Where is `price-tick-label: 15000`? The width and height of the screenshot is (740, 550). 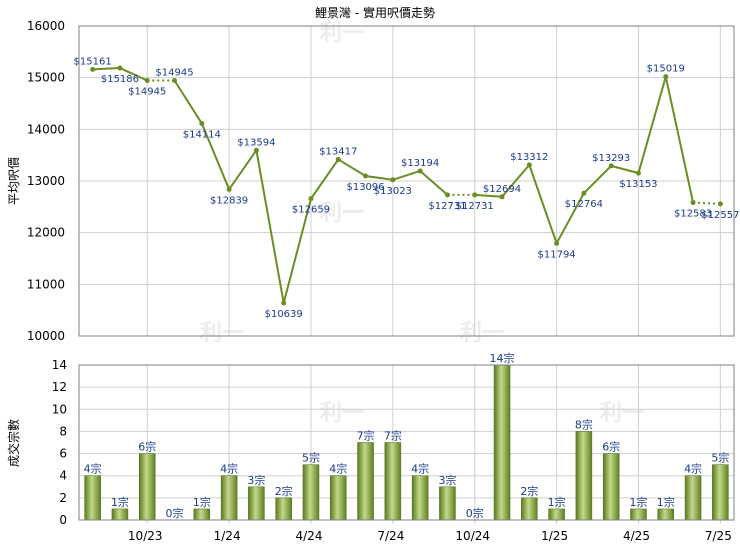
price-tick-label: 15000 is located at coordinates (46, 78).